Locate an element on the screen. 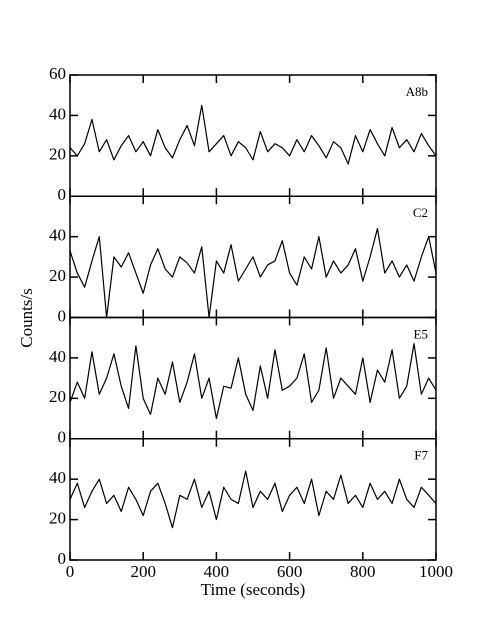 The width and height of the screenshot is (491, 635). x-tick-label: 1000 is located at coordinates (436, 571).